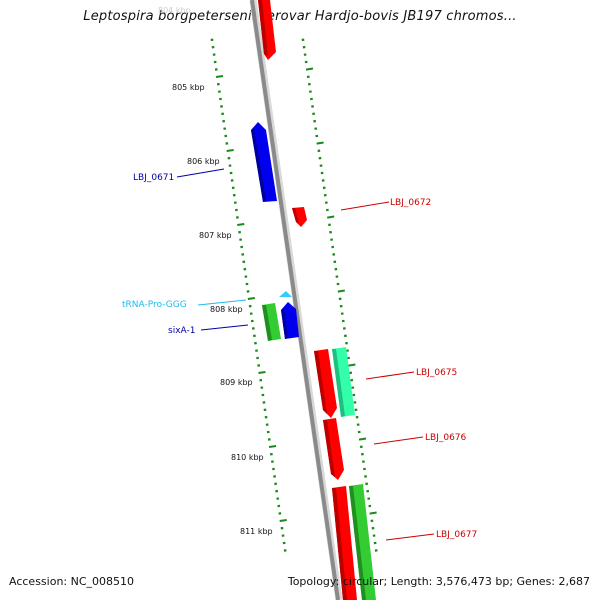 This screenshot has width=600, height=600. Describe the element at coordinates (154, 305) in the screenshot. I see `gene-label-tRNA-Pro-GGG: tRNA-Pro-GGG` at that location.